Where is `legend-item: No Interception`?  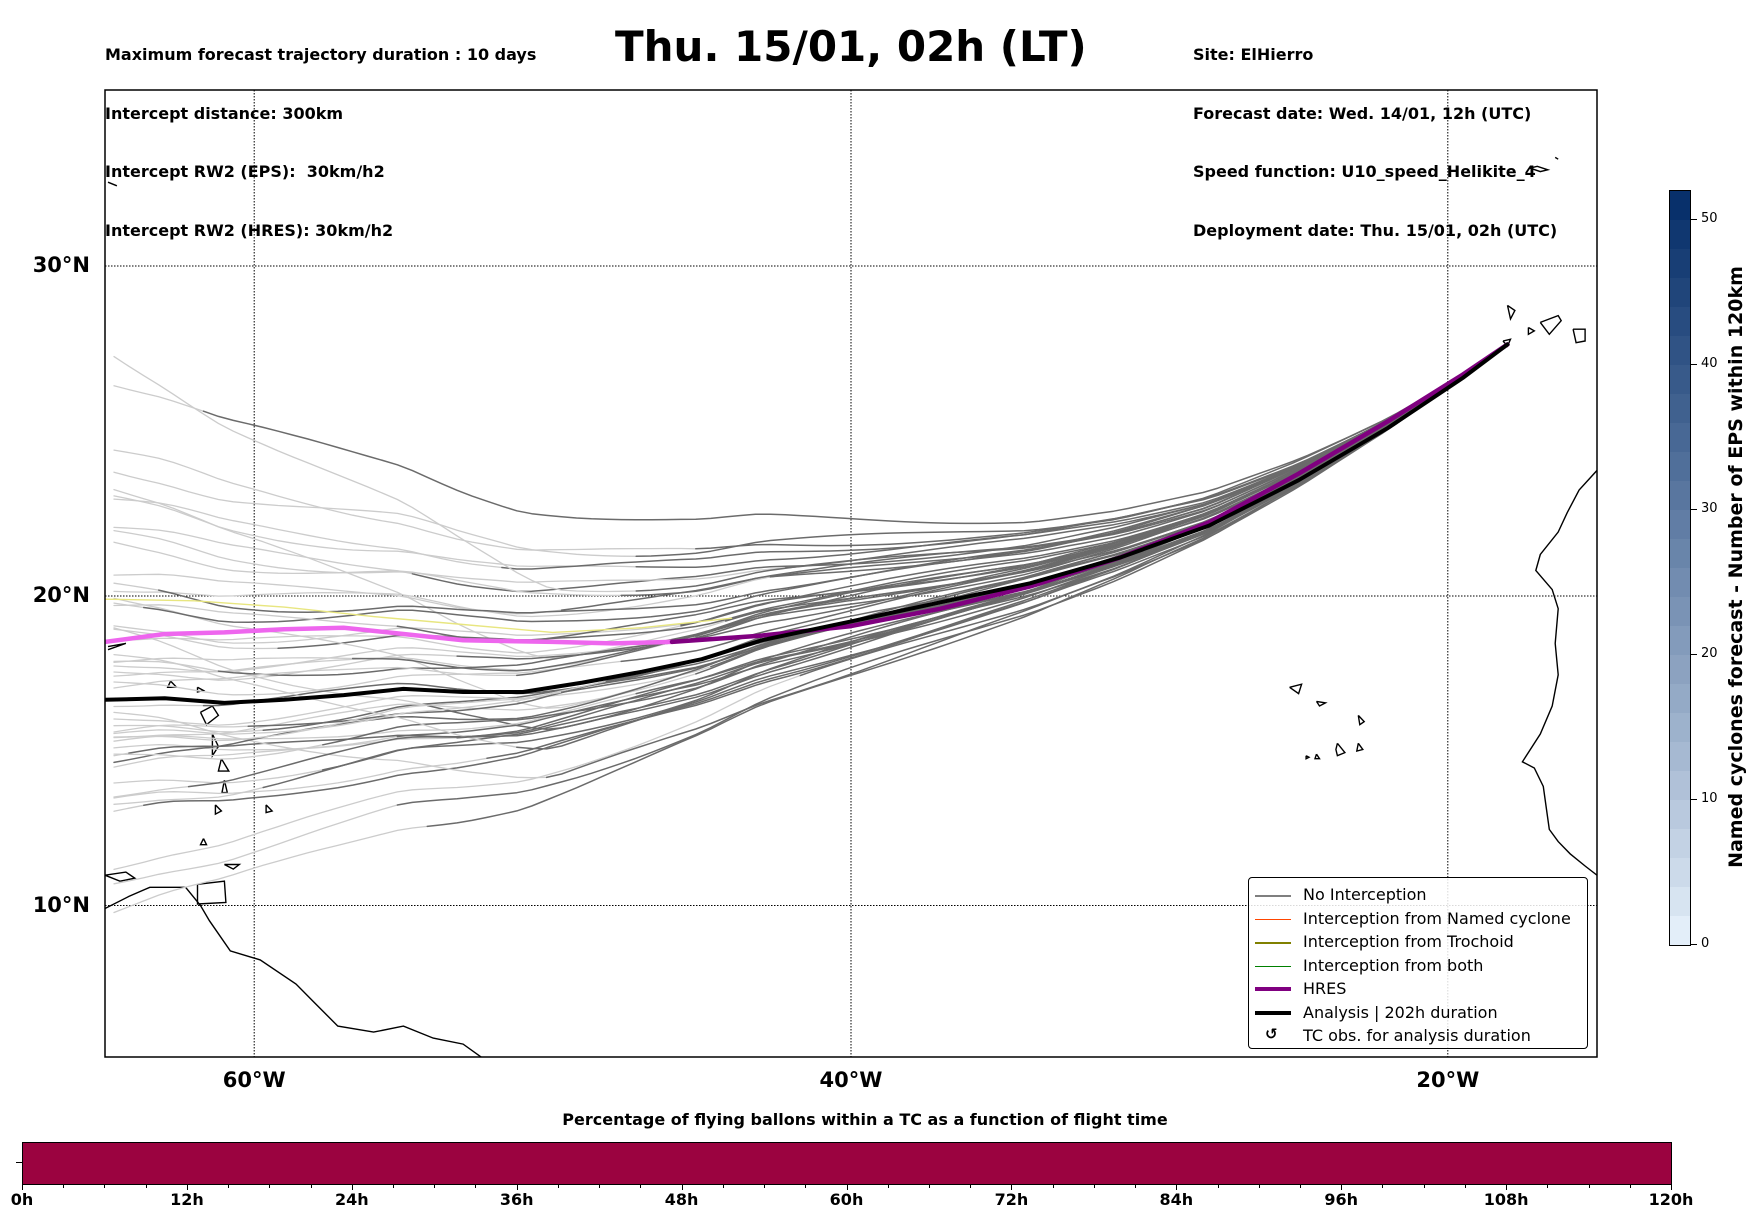 legend-item: No Interception is located at coordinates (1418, 895).